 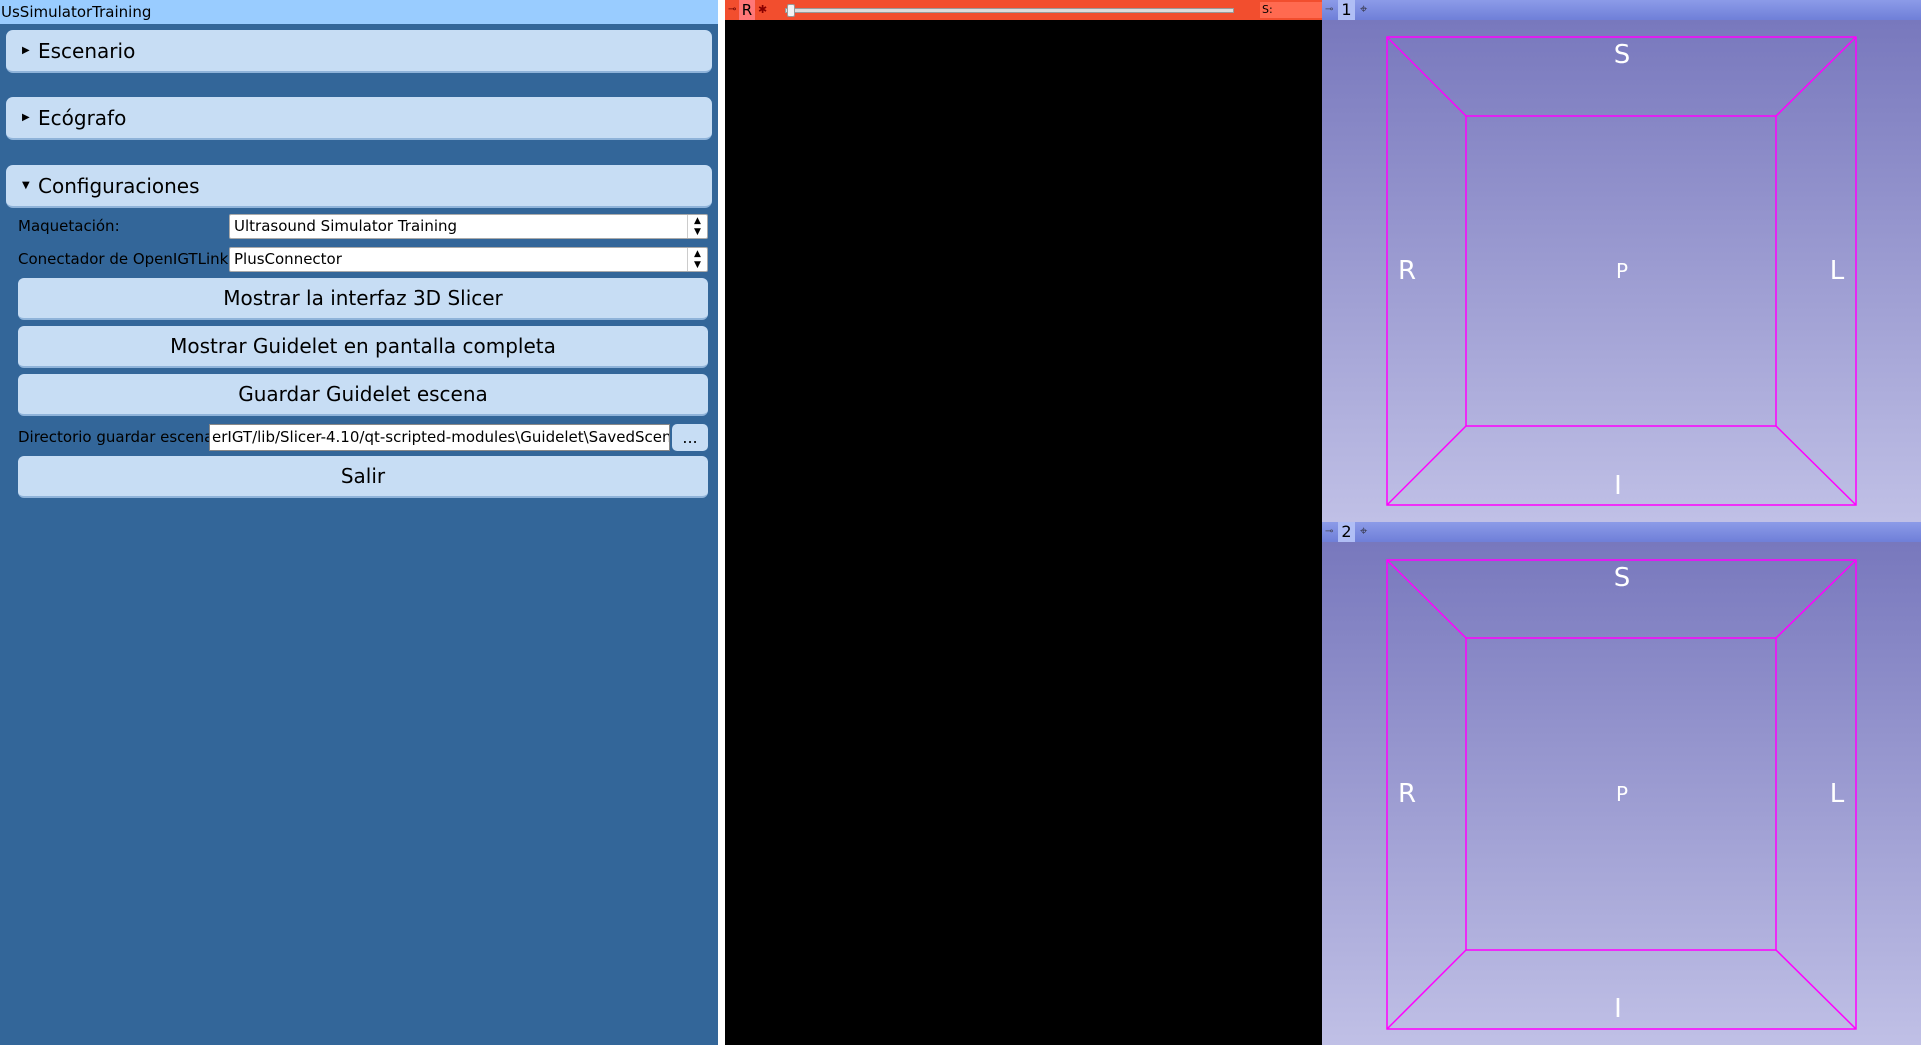 What do you see at coordinates (1023, 16) in the screenshot?
I see `slice-controller-bar: ⊸ R ✱ S: 0.000mm` at bounding box center [1023, 16].